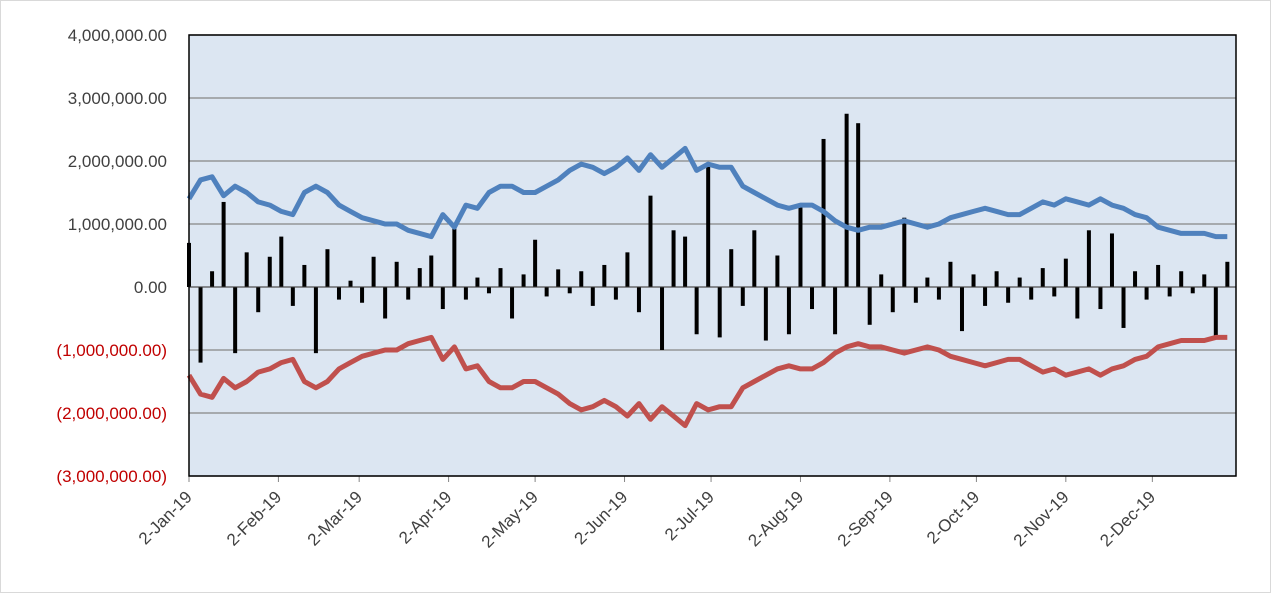  Describe the element at coordinates (117, 35) in the screenshot. I see `y-tick-label: 4,000,000.00` at that location.